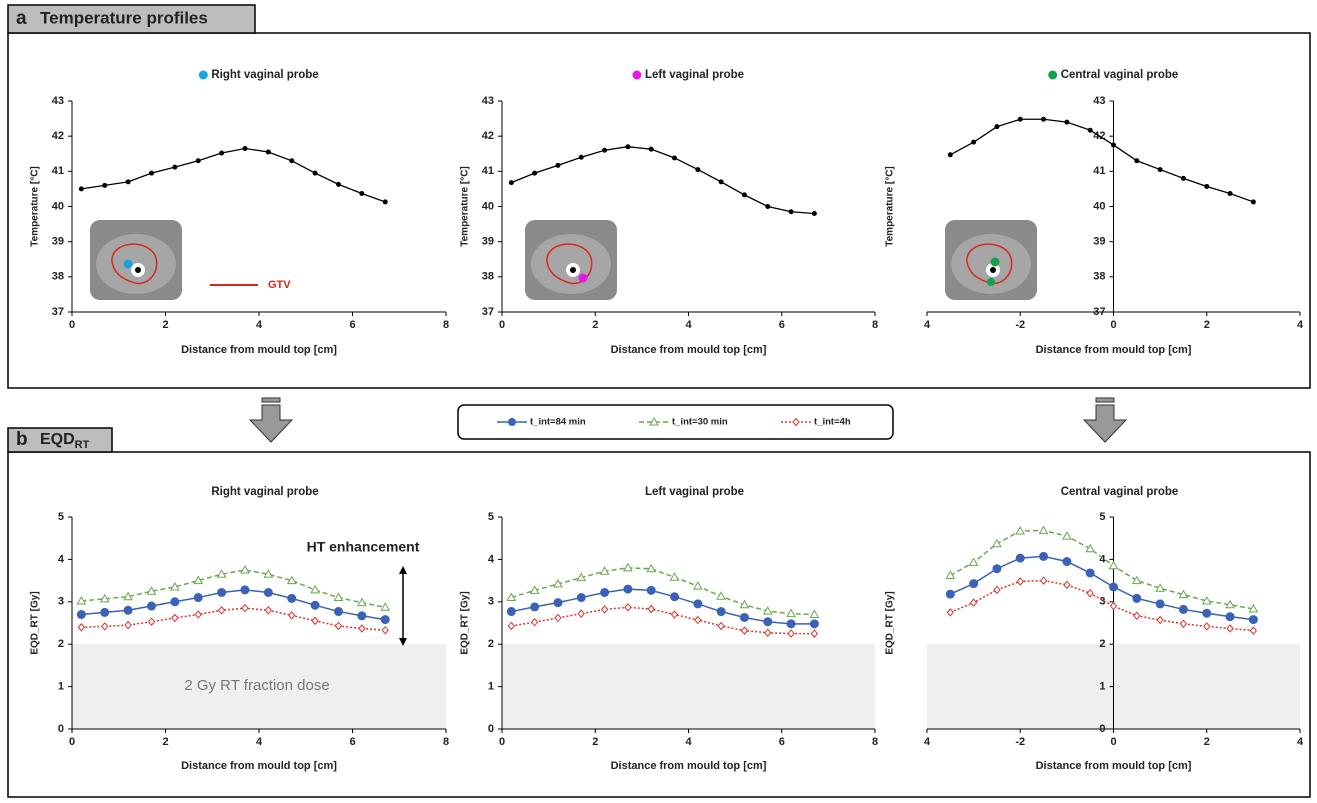 The width and height of the screenshot is (1317, 803). What do you see at coordinates (573, 270) in the screenshot?
I see `mould-core` at bounding box center [573, 270].